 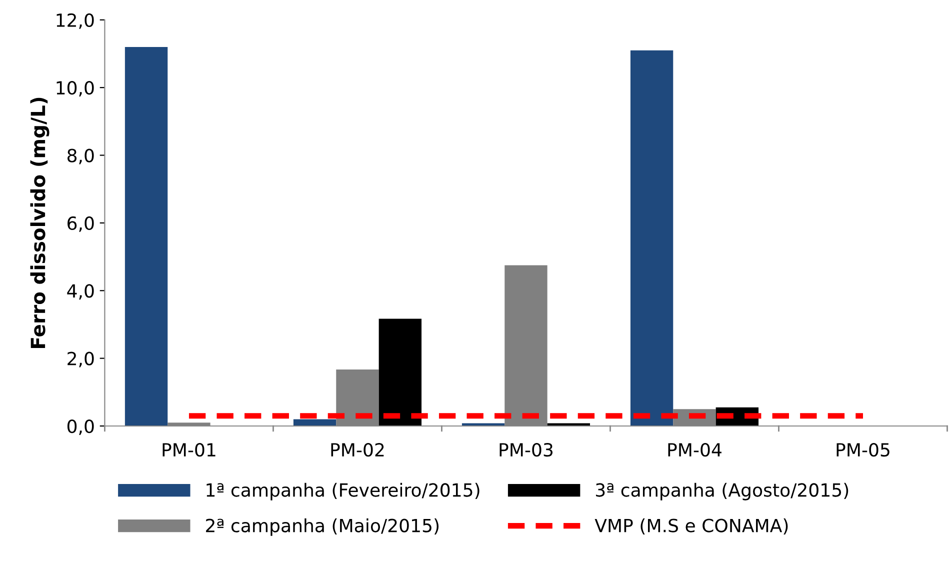 I want to click on y-tick-label: 10,0, so click(x=75, y=89).